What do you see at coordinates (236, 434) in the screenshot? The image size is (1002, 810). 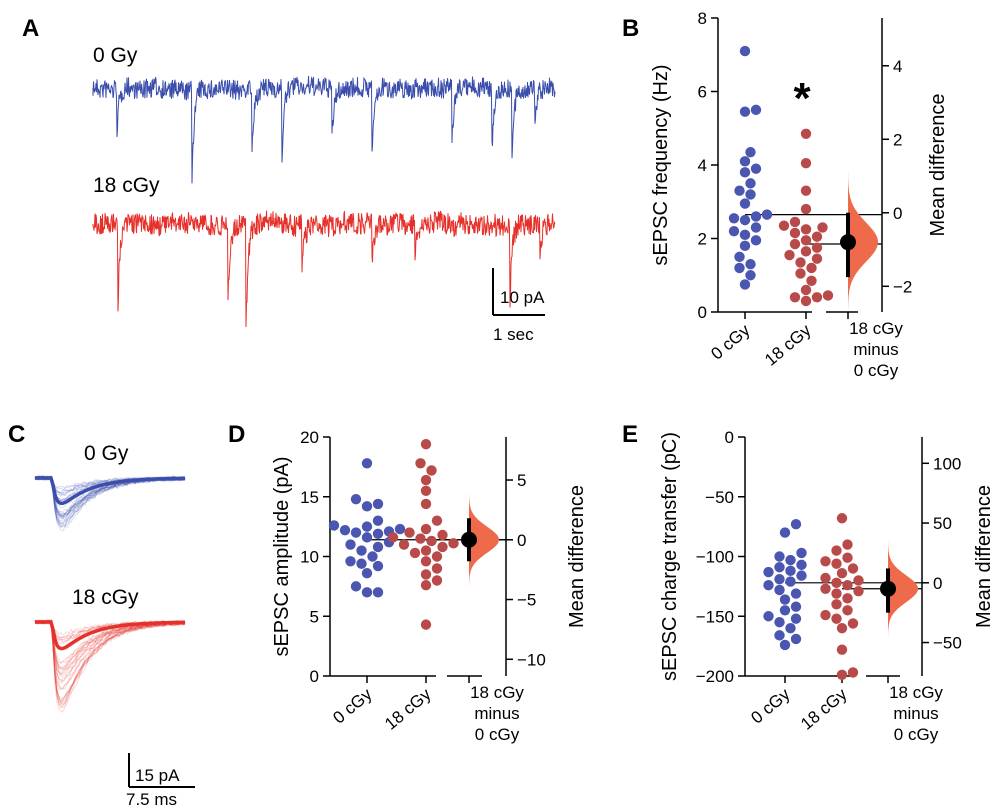 I see `panel-letter-d: D` at bounding box center [236, 434].